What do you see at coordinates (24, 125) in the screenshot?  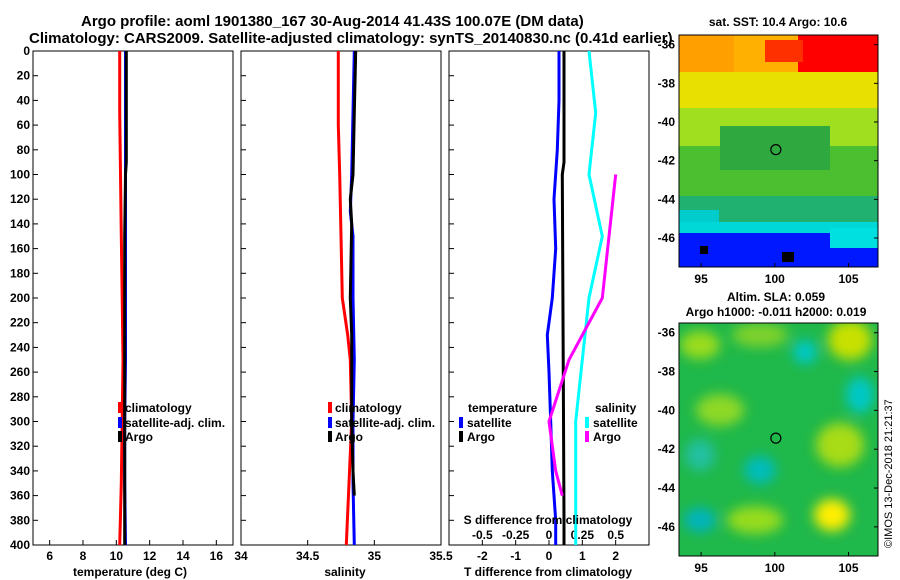 I see `depth-tick-label: 60` at bounding box center [24, 125].